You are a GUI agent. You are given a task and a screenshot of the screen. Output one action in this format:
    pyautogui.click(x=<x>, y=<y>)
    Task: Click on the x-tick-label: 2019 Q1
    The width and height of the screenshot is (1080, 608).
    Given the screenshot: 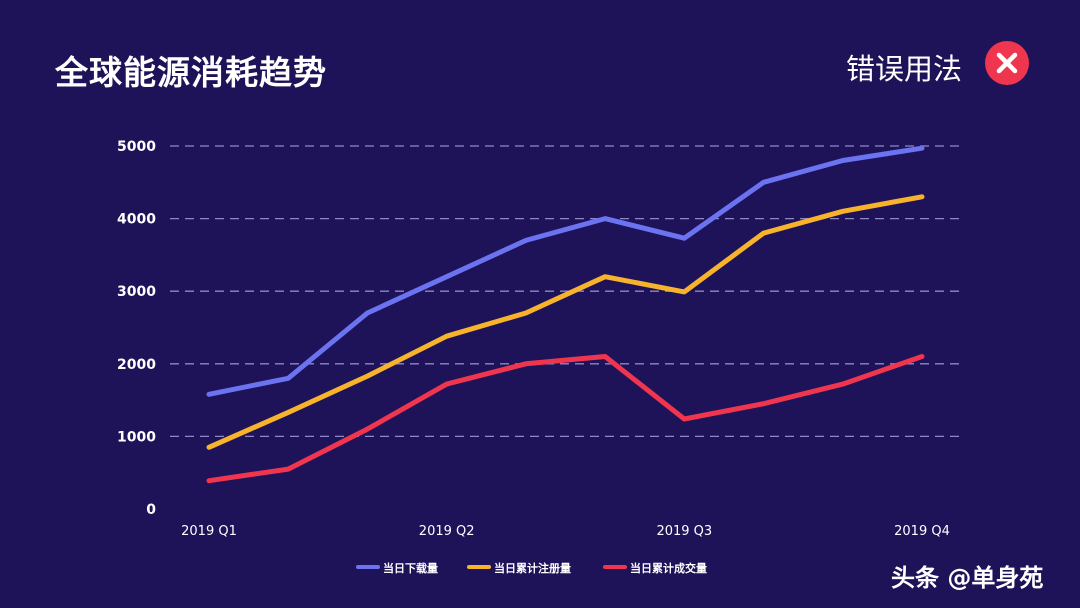 What is the action you would take?
    pyautogui.click(x=209, y=531)
    